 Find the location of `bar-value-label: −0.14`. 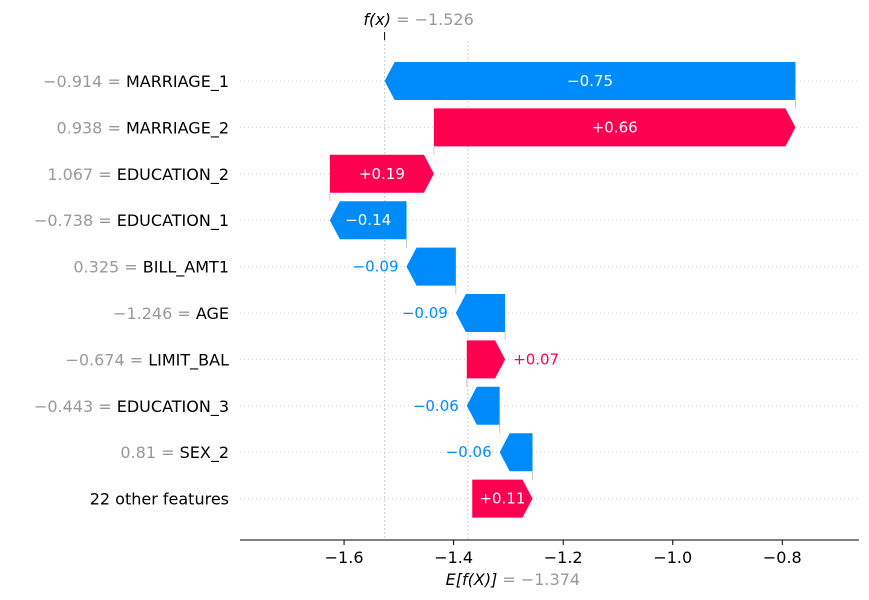

bar-value-label: −0.14 is located at coordinates (368, 220).